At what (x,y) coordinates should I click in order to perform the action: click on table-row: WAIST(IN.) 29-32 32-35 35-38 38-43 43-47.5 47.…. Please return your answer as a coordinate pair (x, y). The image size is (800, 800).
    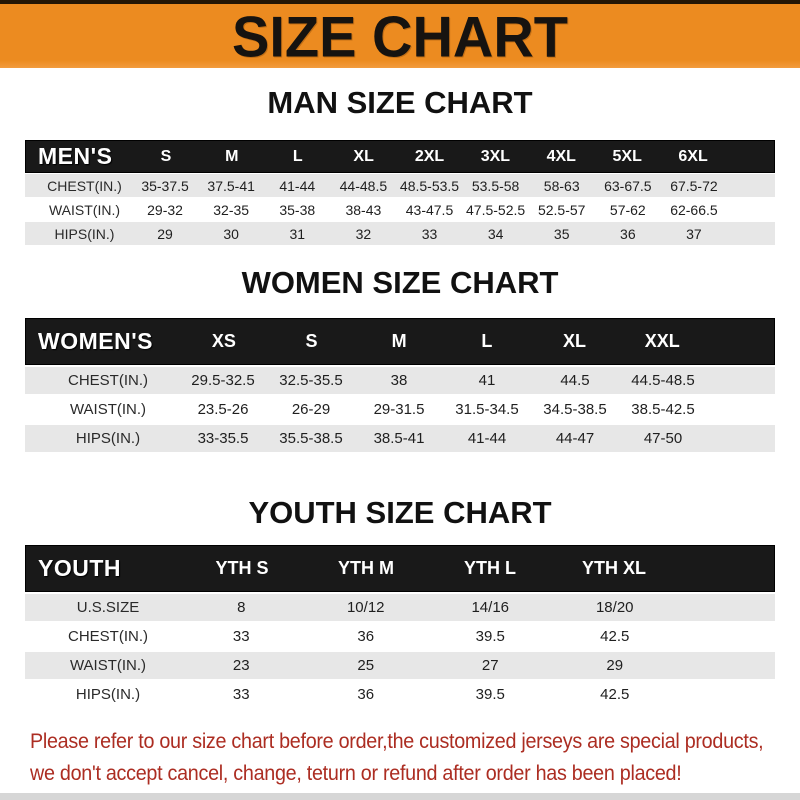
    Looking at the image, I should click on (400, 209).